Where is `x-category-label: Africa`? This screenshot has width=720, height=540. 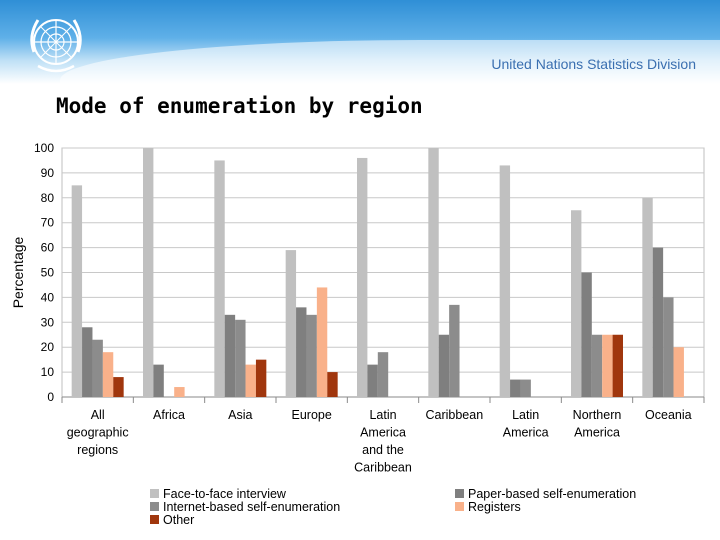
x-category-label: Africa is located at coordinates (169, 415).